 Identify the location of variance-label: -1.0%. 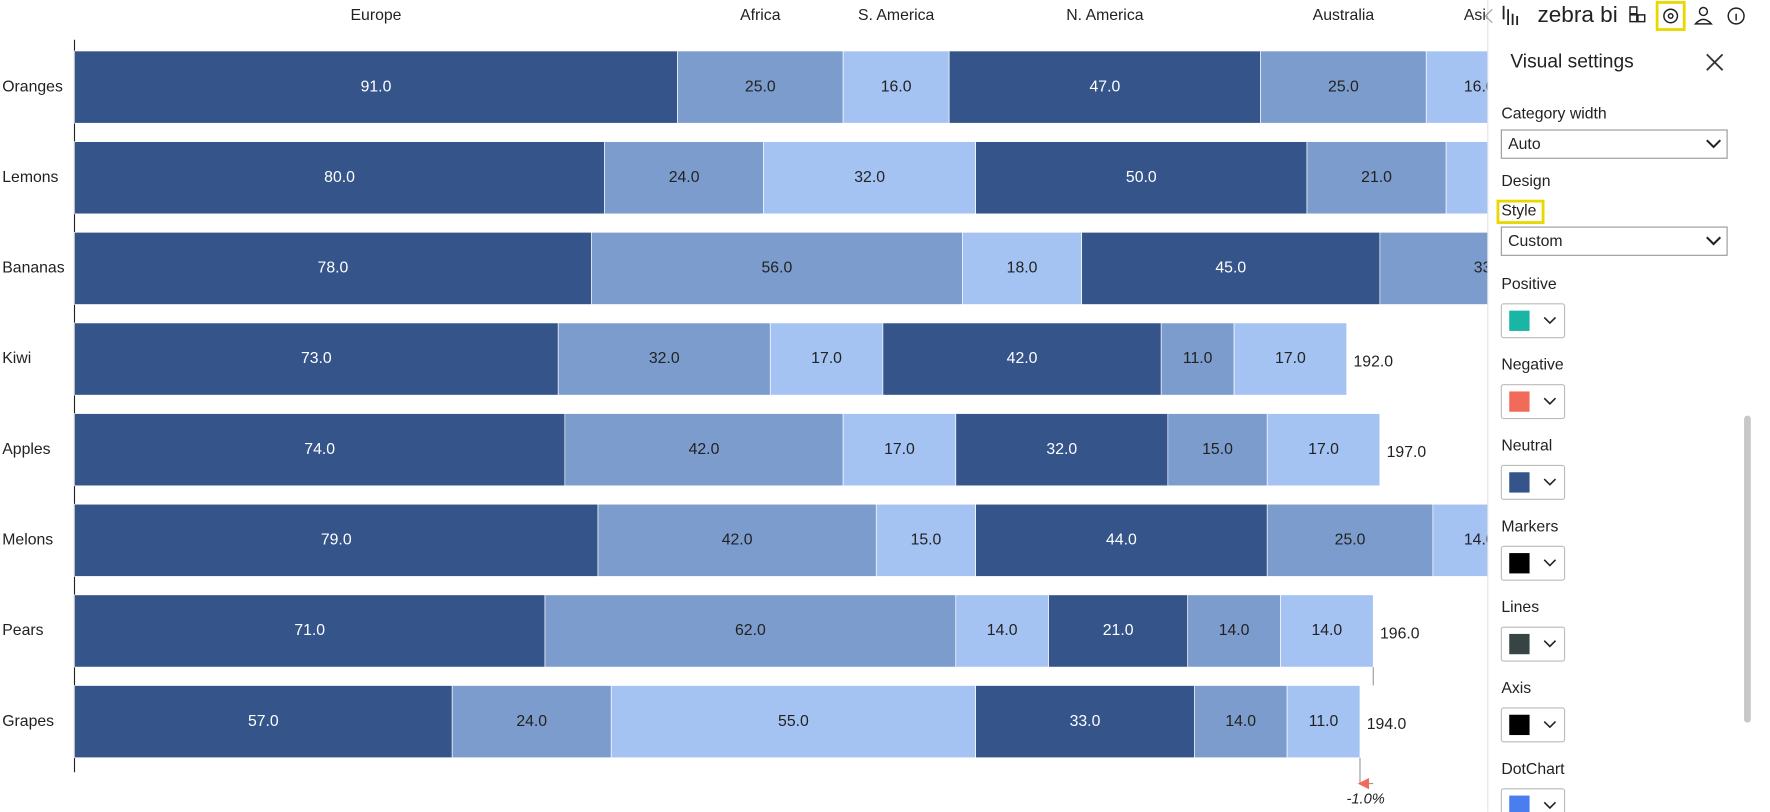
(1365, 799).